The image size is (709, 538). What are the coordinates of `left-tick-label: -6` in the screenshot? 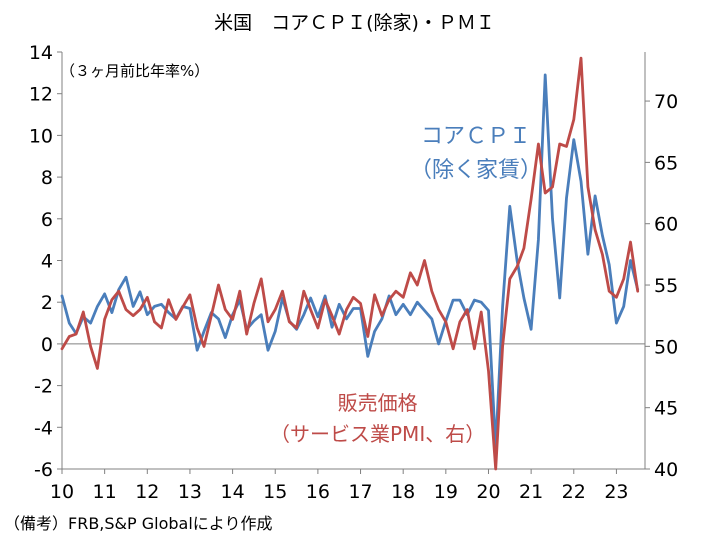 It's located at (43, 470).